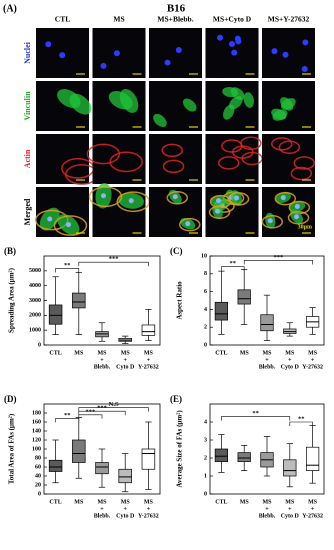 The width and height of the screenshot is (334, 550). Describe the element at coordinates (38, 476) in the screenshot. I see `y-tick-label: 40` at that location.